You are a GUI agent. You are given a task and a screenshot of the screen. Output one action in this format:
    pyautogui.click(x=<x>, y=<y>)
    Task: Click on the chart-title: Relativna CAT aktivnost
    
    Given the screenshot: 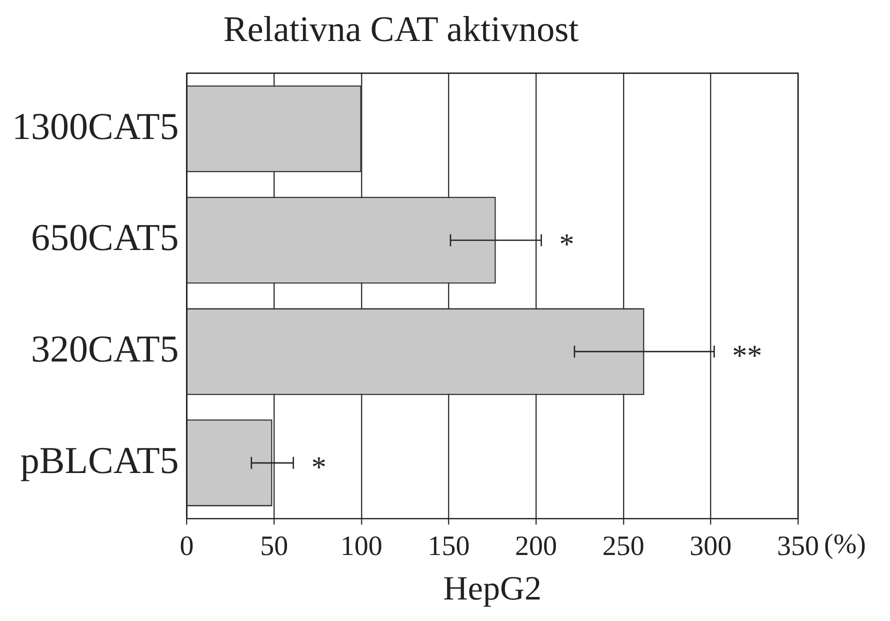 What is the action you would take?
    pyautogui.click(x=401, y=29)
    